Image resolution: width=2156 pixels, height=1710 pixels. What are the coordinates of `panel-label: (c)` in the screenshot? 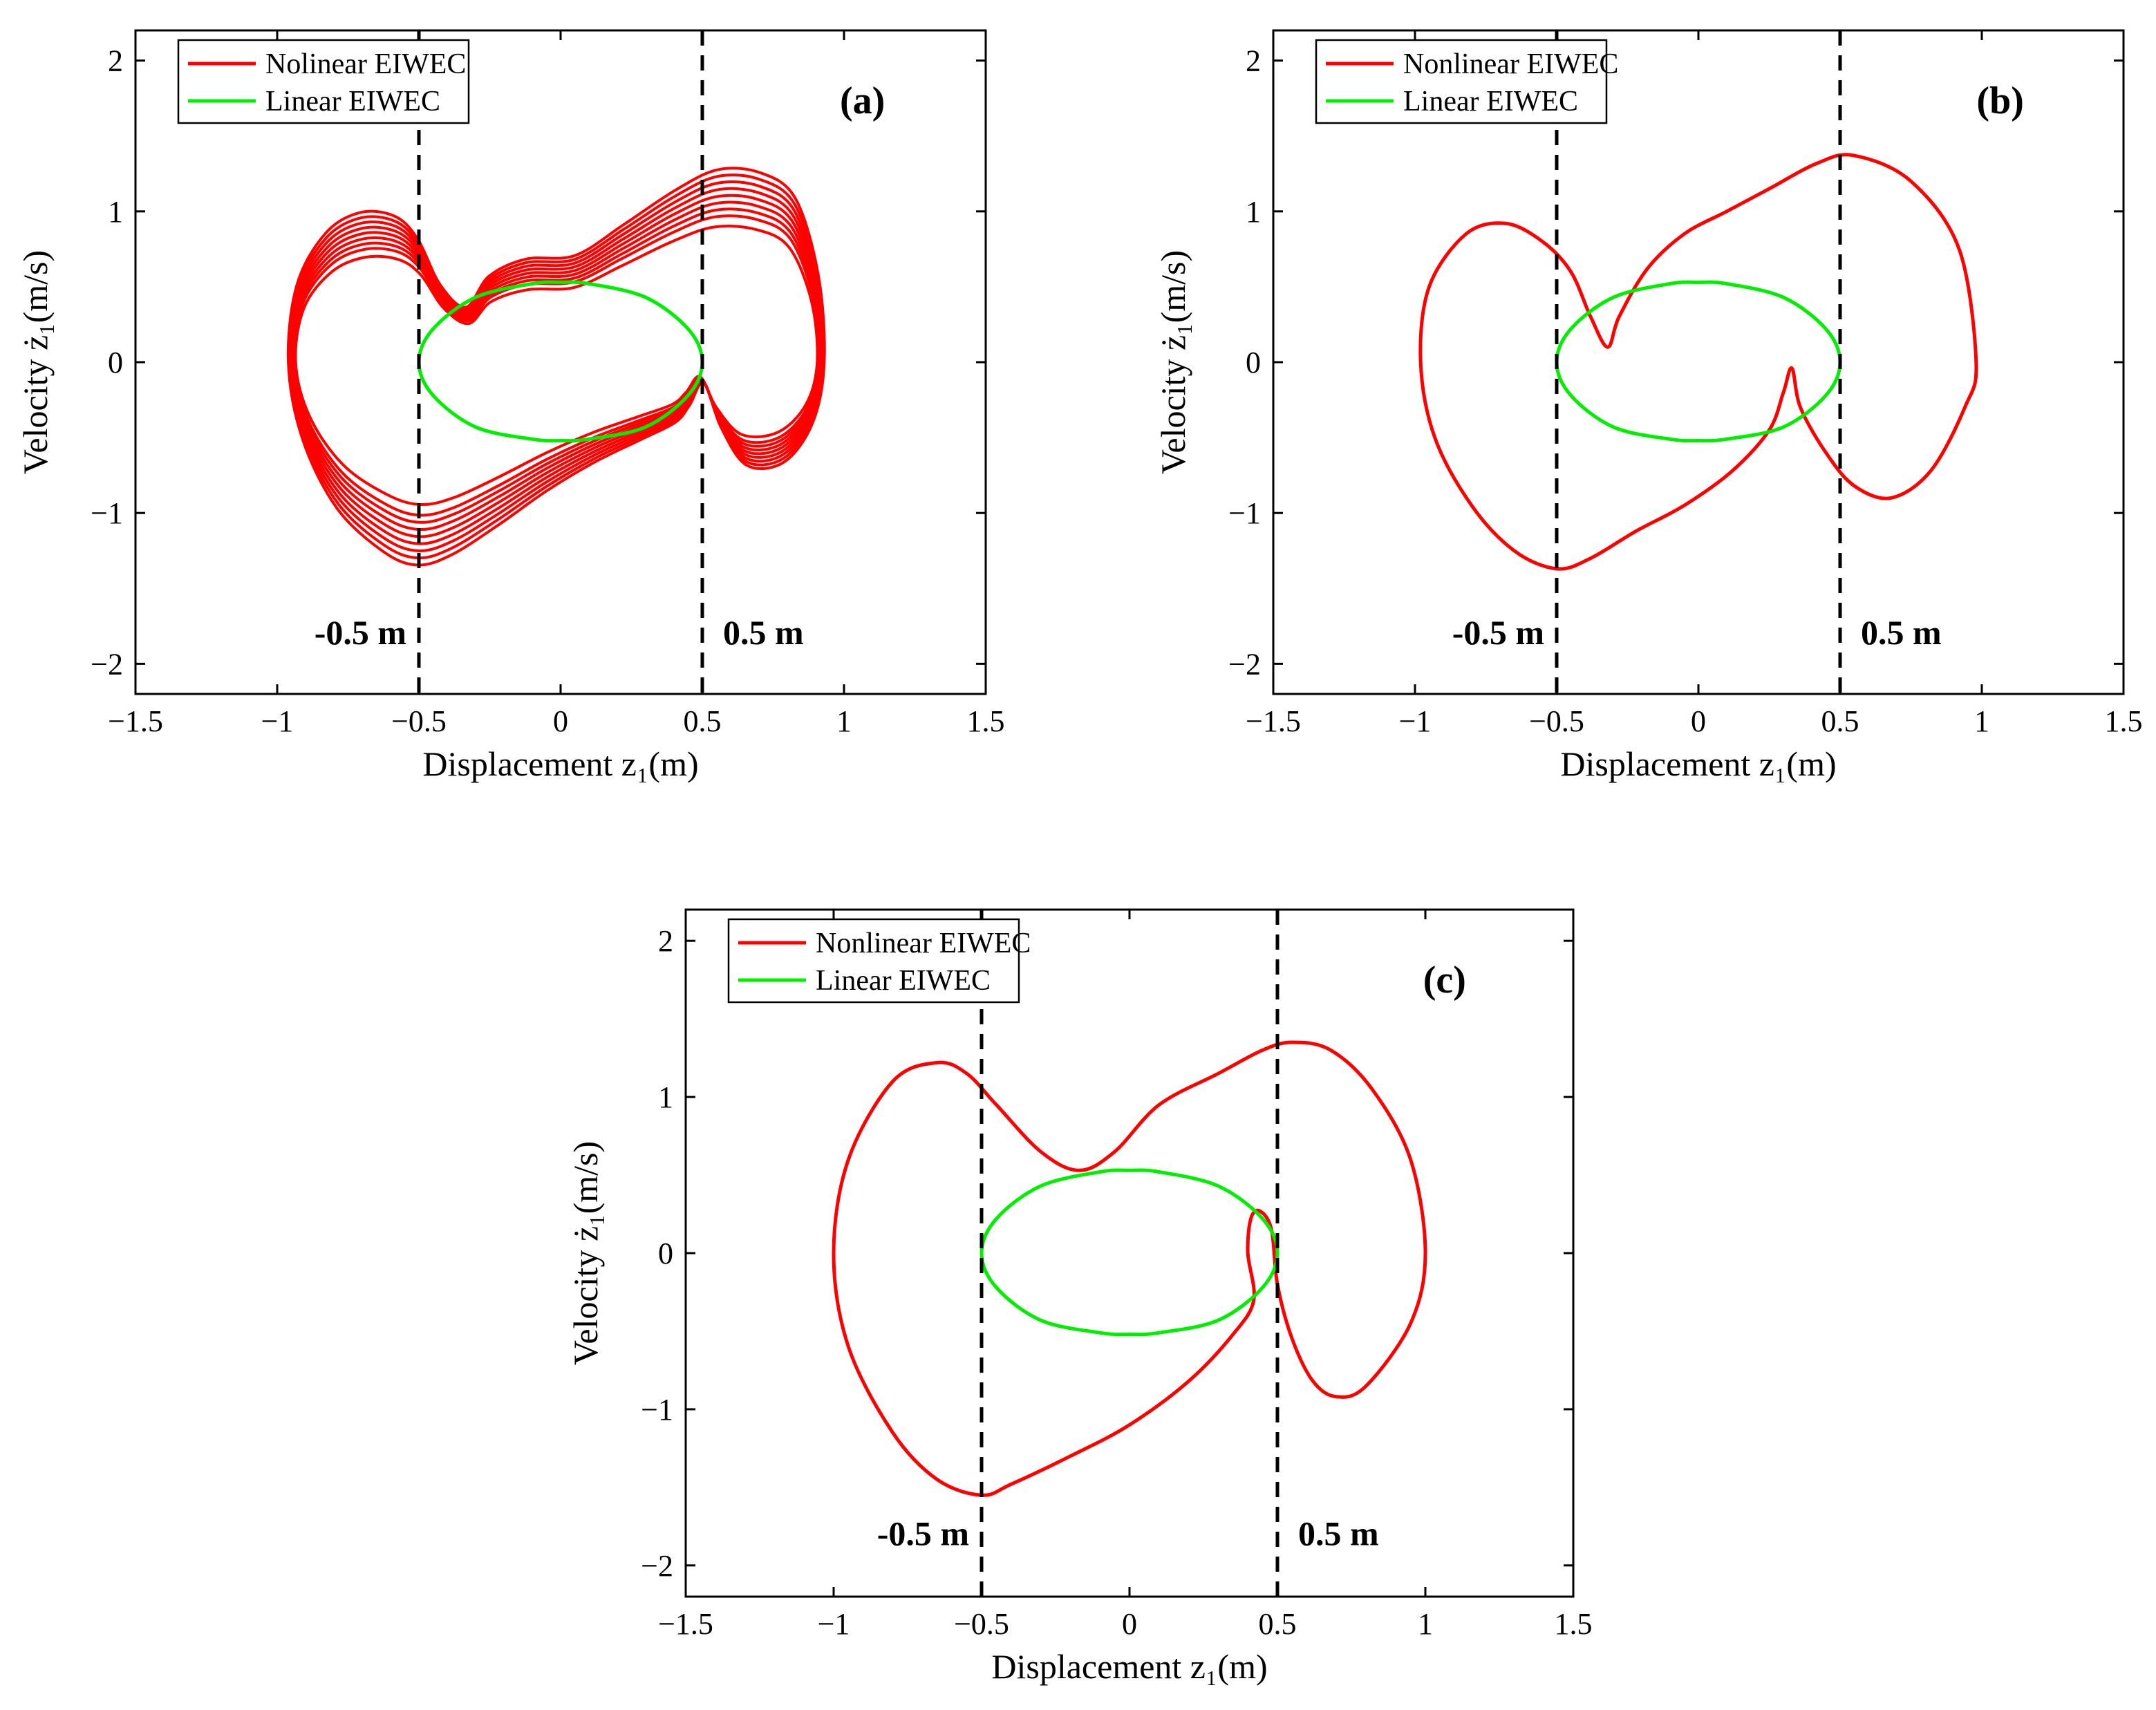 It's located at (1445, 980).